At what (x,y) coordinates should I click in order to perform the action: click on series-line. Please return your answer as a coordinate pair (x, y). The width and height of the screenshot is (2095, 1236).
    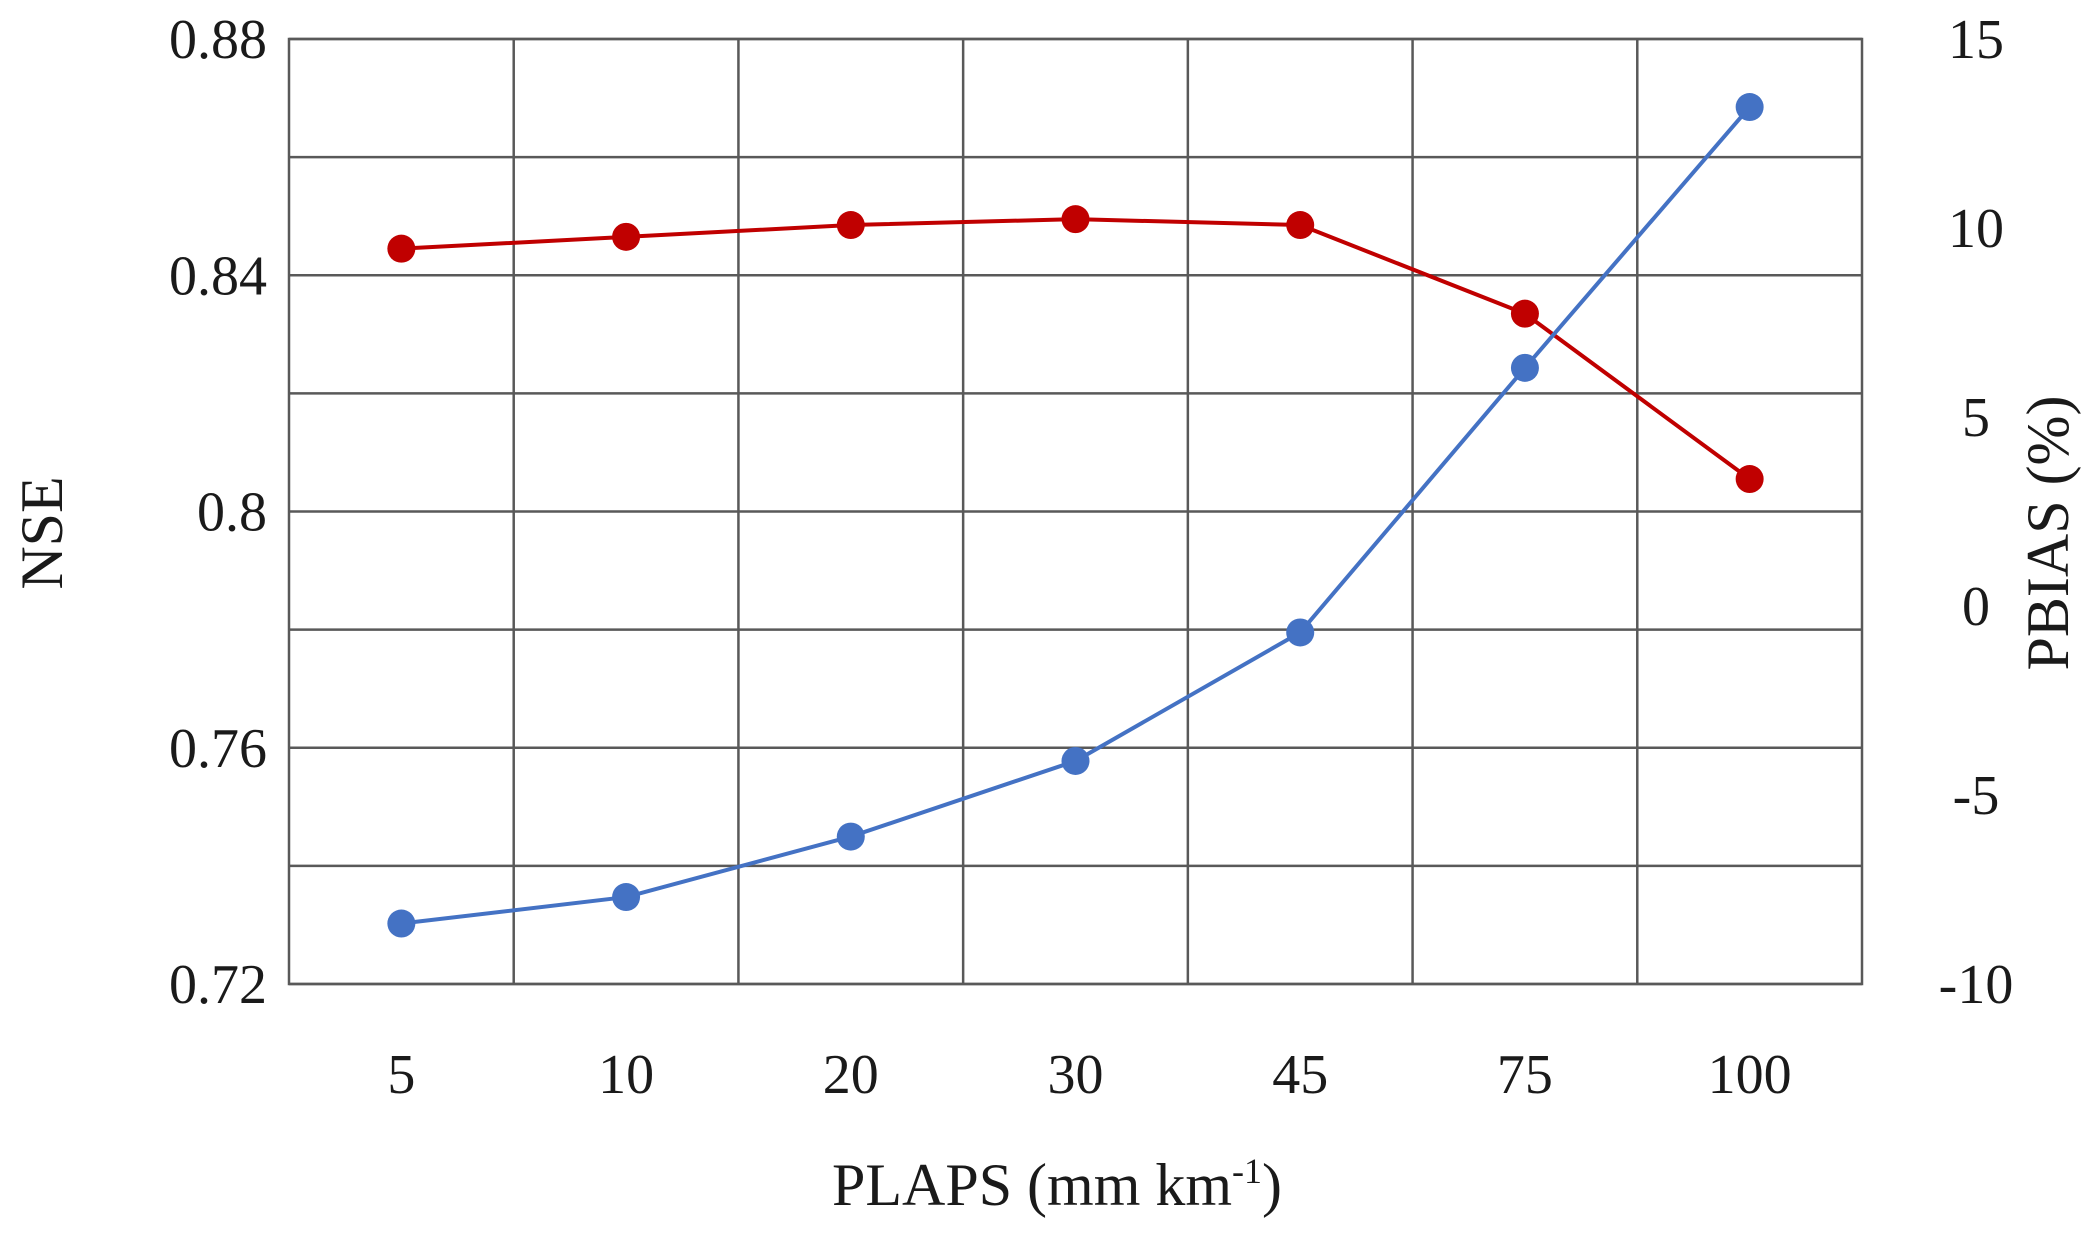
    Looking at the image, I should click on (1076, 349).